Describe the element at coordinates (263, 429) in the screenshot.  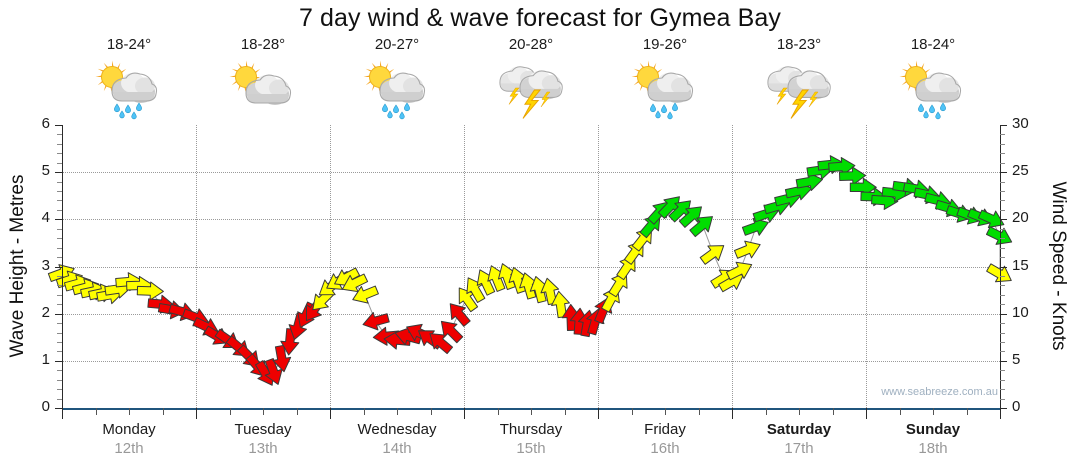
I see `day-name: Tuesday` at that location.